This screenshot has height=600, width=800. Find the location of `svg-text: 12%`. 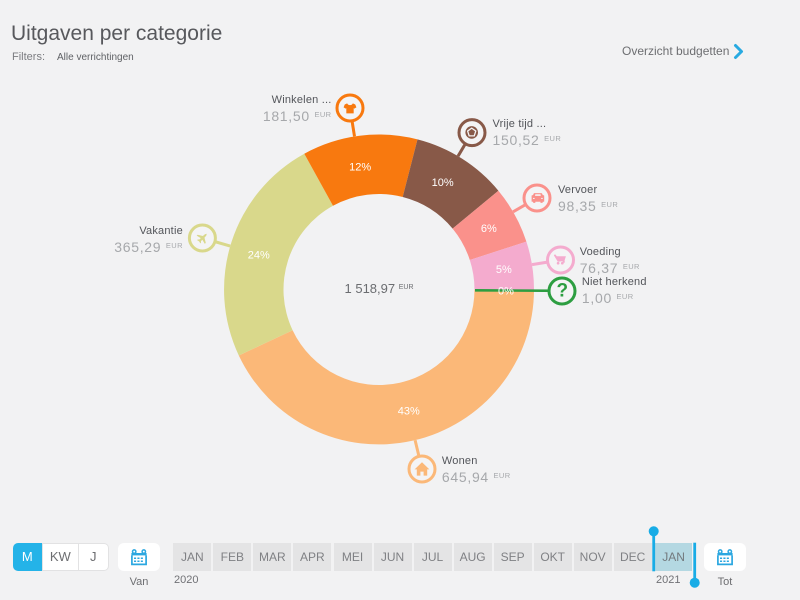

svg-text: 12% is located at coordinates (360, 167).